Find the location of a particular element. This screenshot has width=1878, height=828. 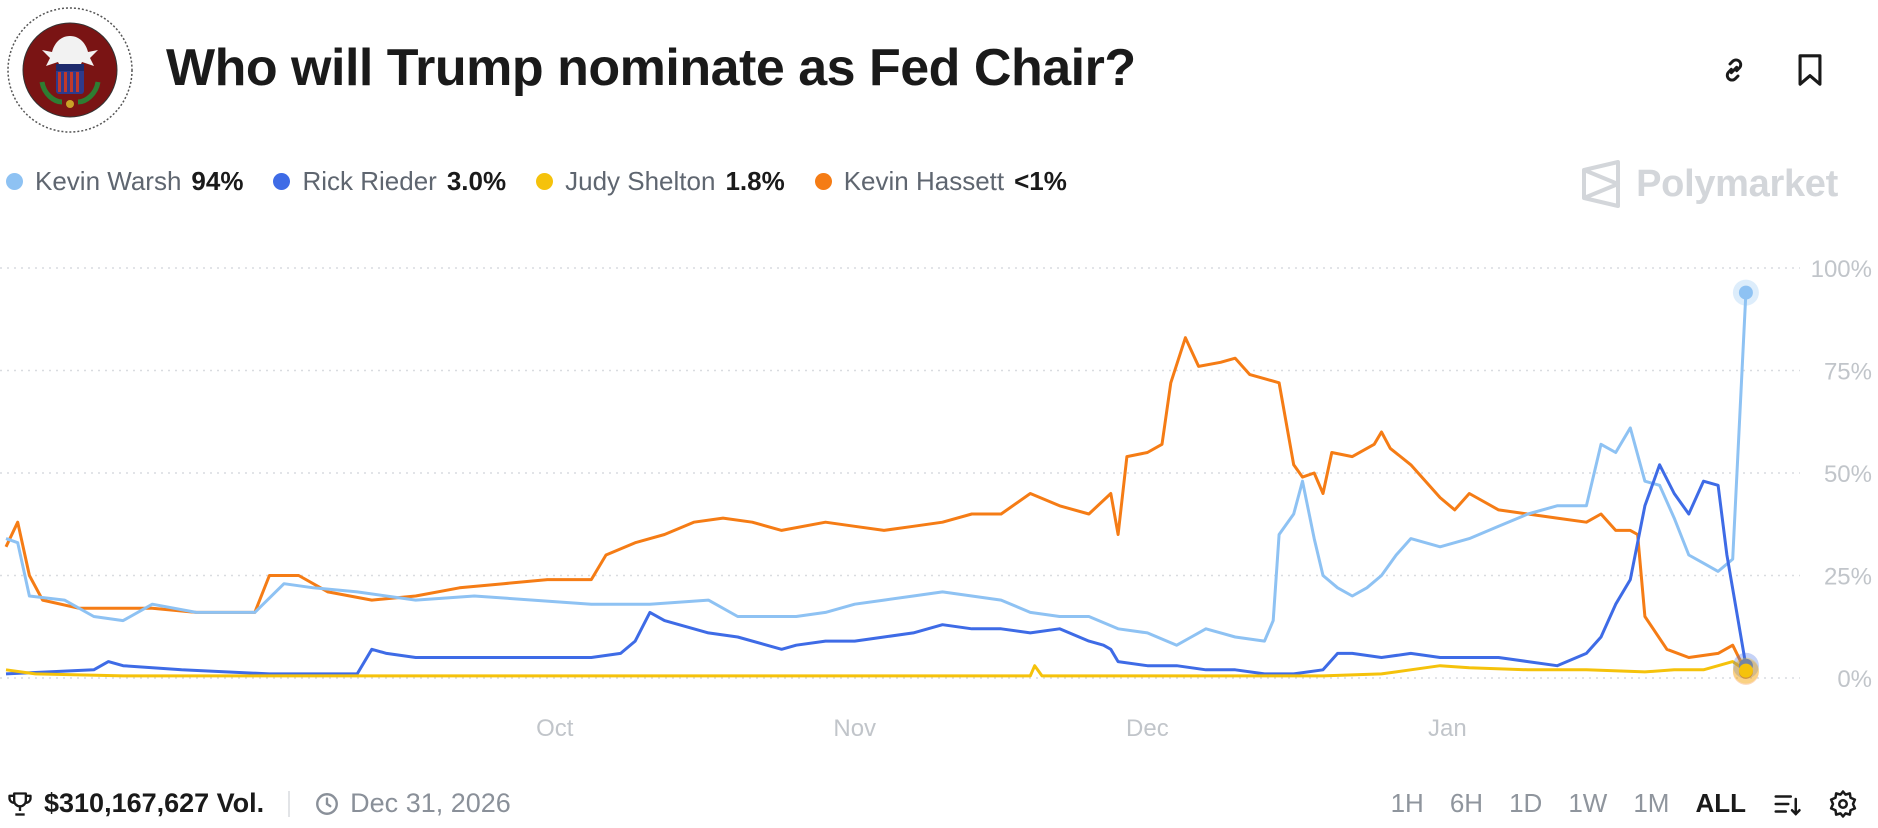

y-tick-label: 75% is located at coordinates (1848, 372).